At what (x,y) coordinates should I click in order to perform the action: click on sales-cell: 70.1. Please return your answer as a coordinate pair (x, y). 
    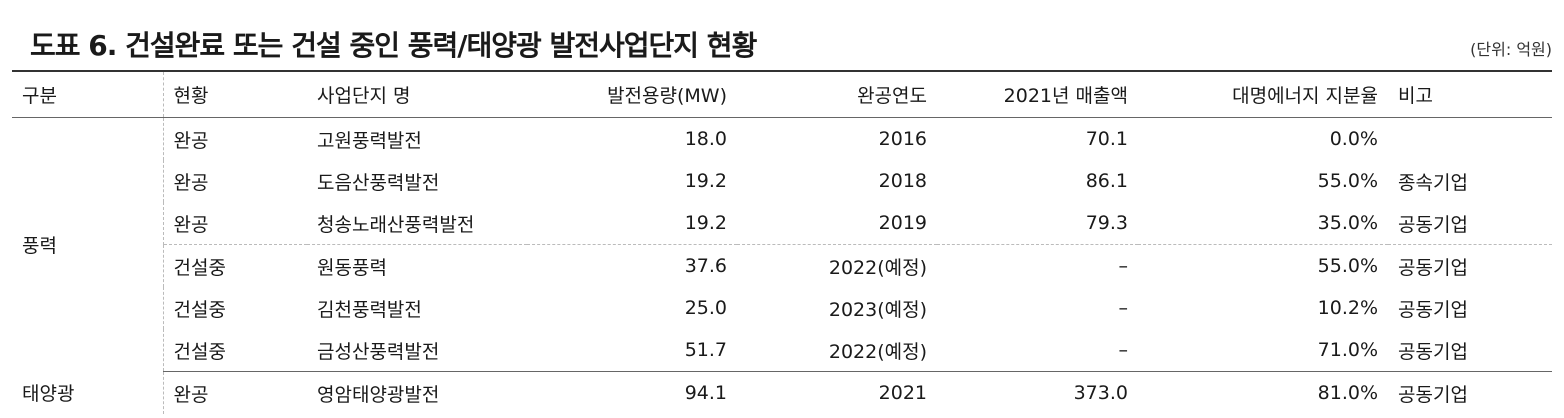
    Looking at the image, I should click on (1106, 139).